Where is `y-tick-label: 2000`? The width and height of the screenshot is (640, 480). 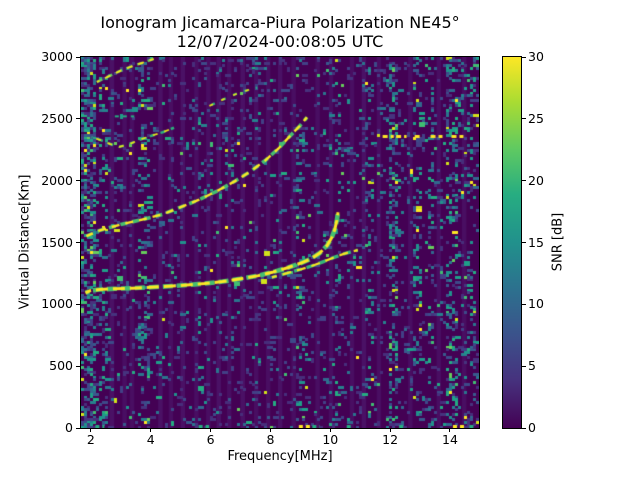
y-tick-label: 2000 is located at coordinates (57, 180).